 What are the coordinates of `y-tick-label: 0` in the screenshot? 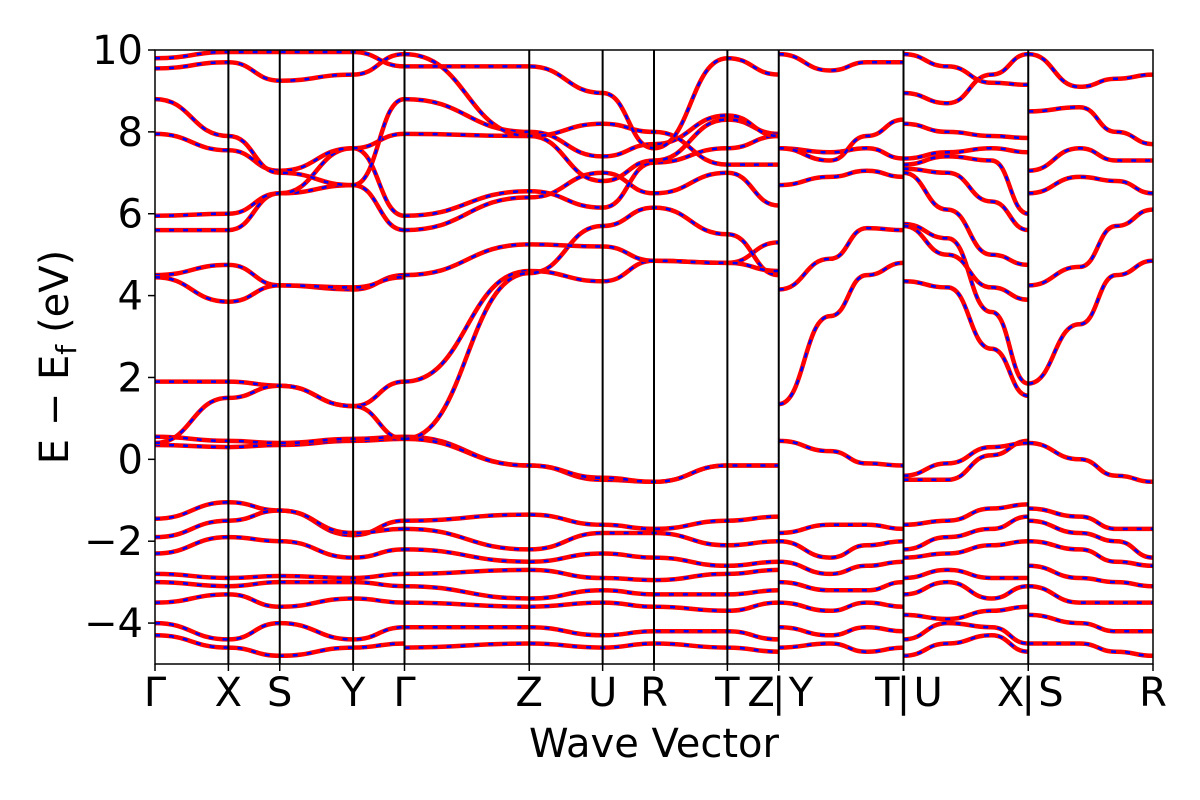 It's located at (130, 460).